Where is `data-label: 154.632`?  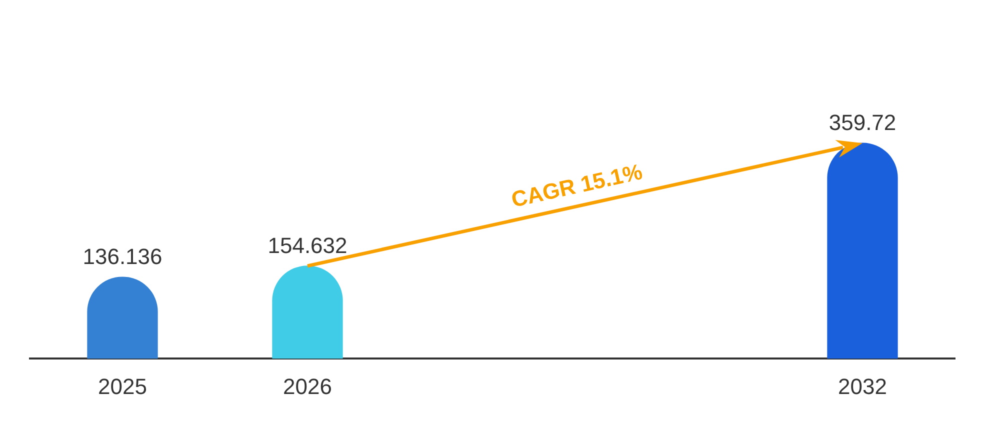 data-label: 154.632 is located at coordinates (308, 245).